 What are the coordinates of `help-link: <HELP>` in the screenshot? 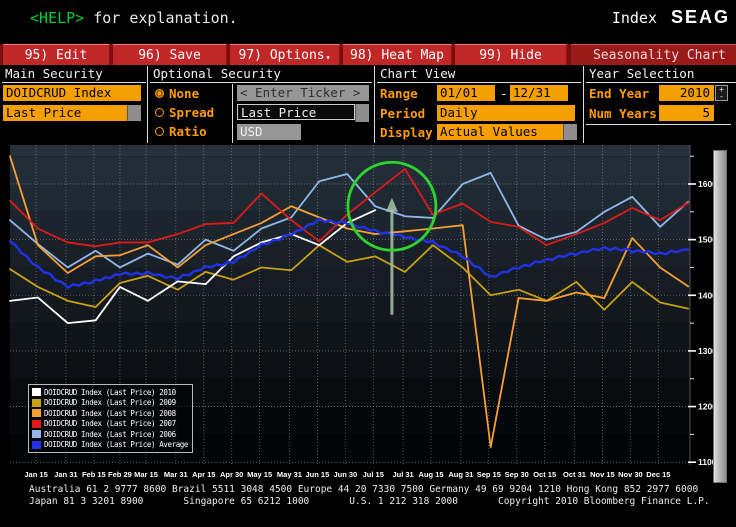 It's located at (57, 18).